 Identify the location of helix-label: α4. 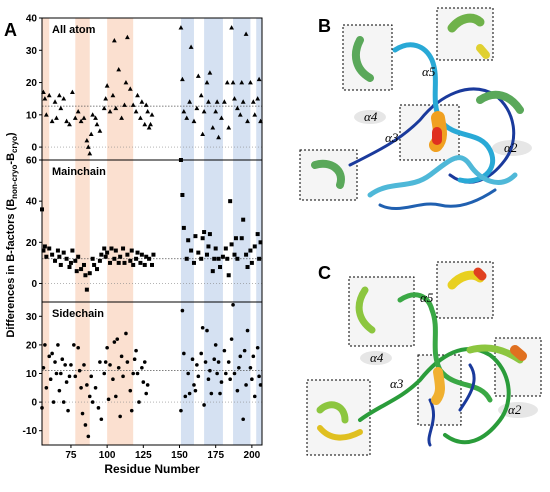
(371, 116).